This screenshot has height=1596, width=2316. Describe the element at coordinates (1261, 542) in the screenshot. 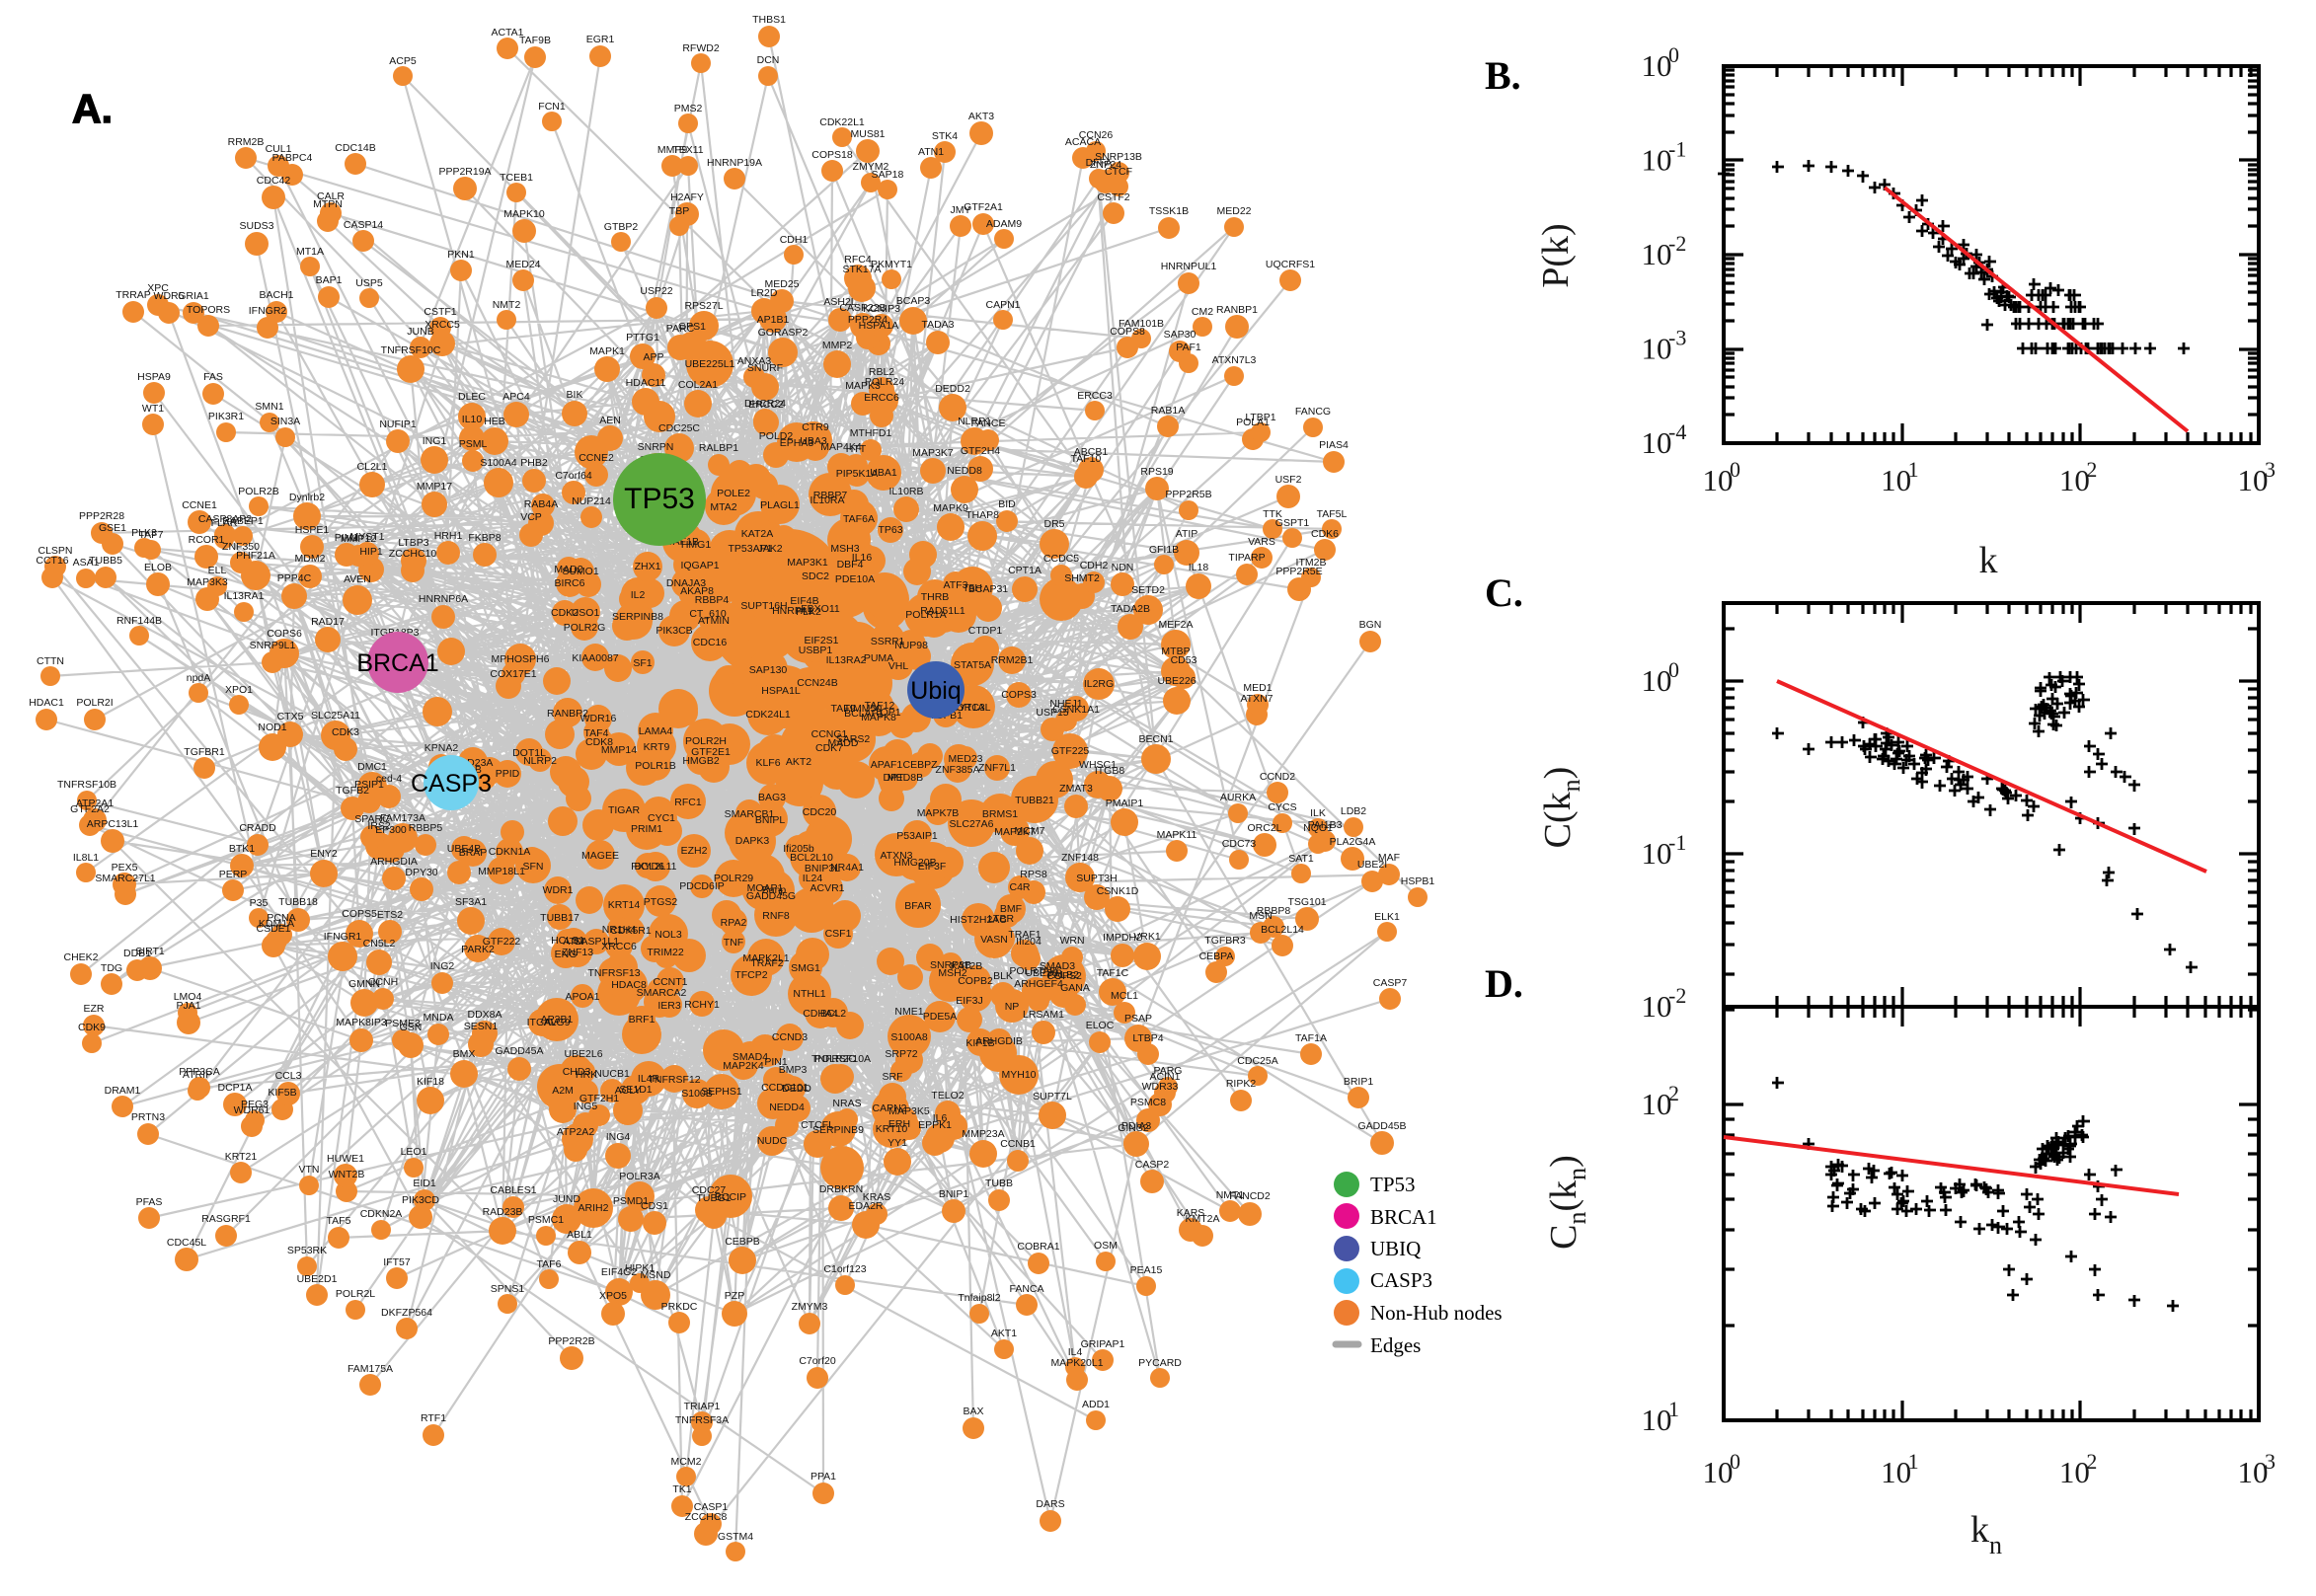

I see `svg-text: VARS` at that location.